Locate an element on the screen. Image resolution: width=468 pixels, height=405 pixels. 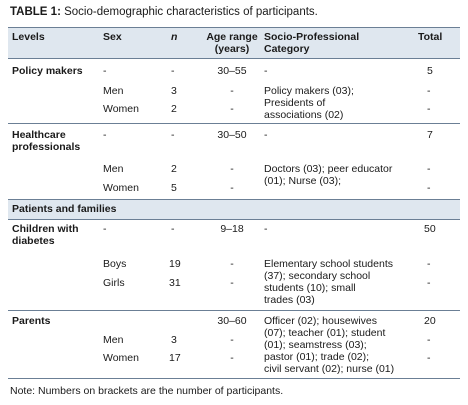
row-healthcare-men-age: - is located at coordinates (232, 169).